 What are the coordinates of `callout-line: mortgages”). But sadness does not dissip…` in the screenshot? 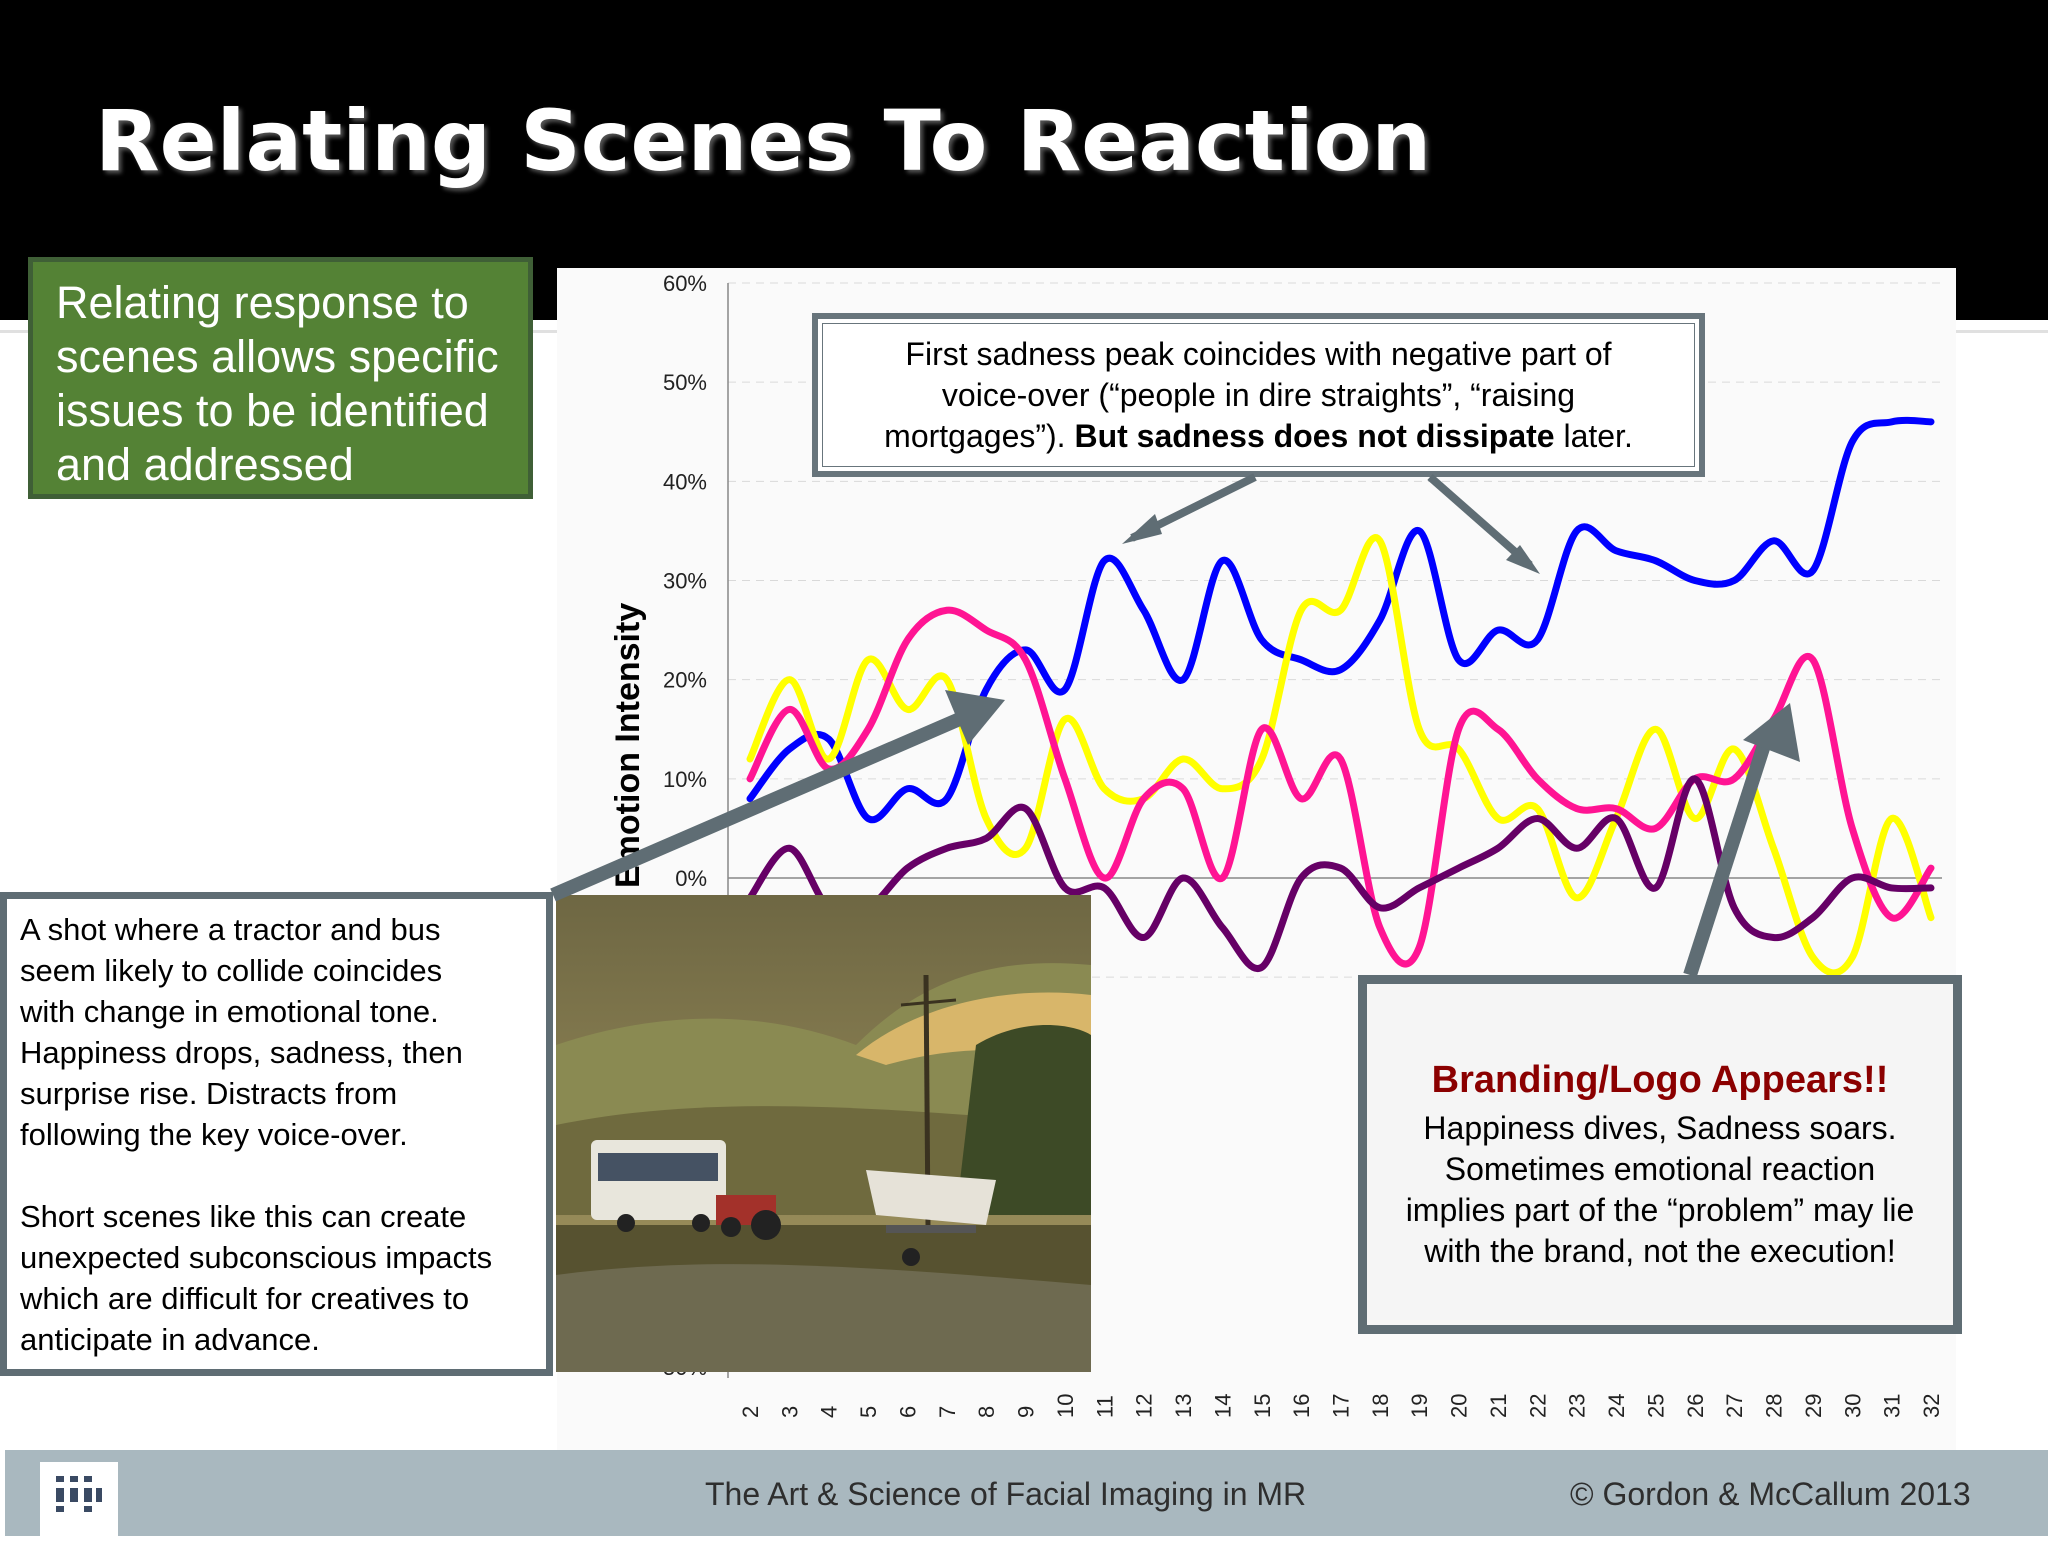 It's located at (1258, 436).